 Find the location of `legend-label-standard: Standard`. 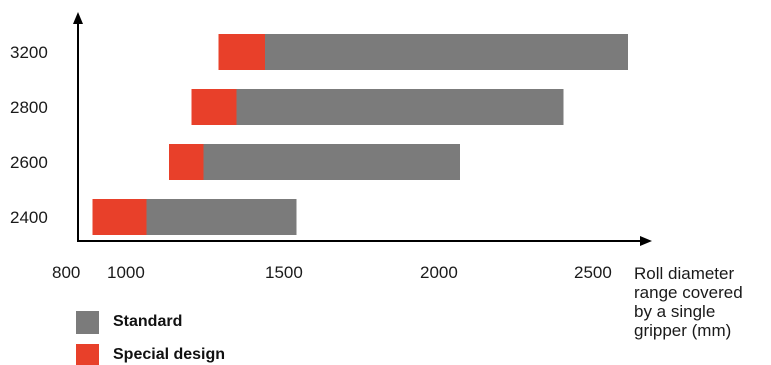

legend-label-standard: Standard is located at coordinates (148, 321).